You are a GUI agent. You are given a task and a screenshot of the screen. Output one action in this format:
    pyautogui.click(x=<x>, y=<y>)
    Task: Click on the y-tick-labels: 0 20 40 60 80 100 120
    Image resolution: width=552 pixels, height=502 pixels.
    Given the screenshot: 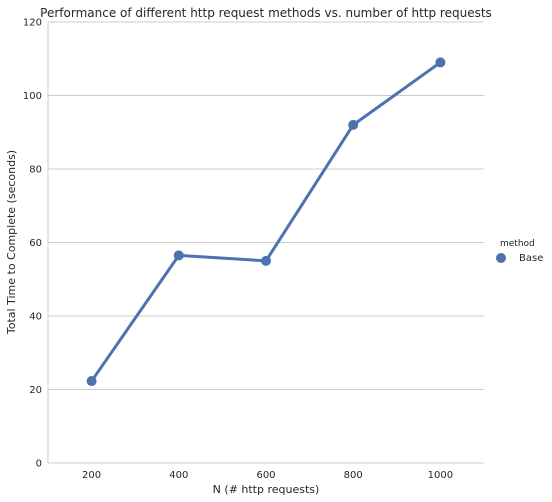 What is the action you would take?
    pyautogui.click(x=32, y=244)
    